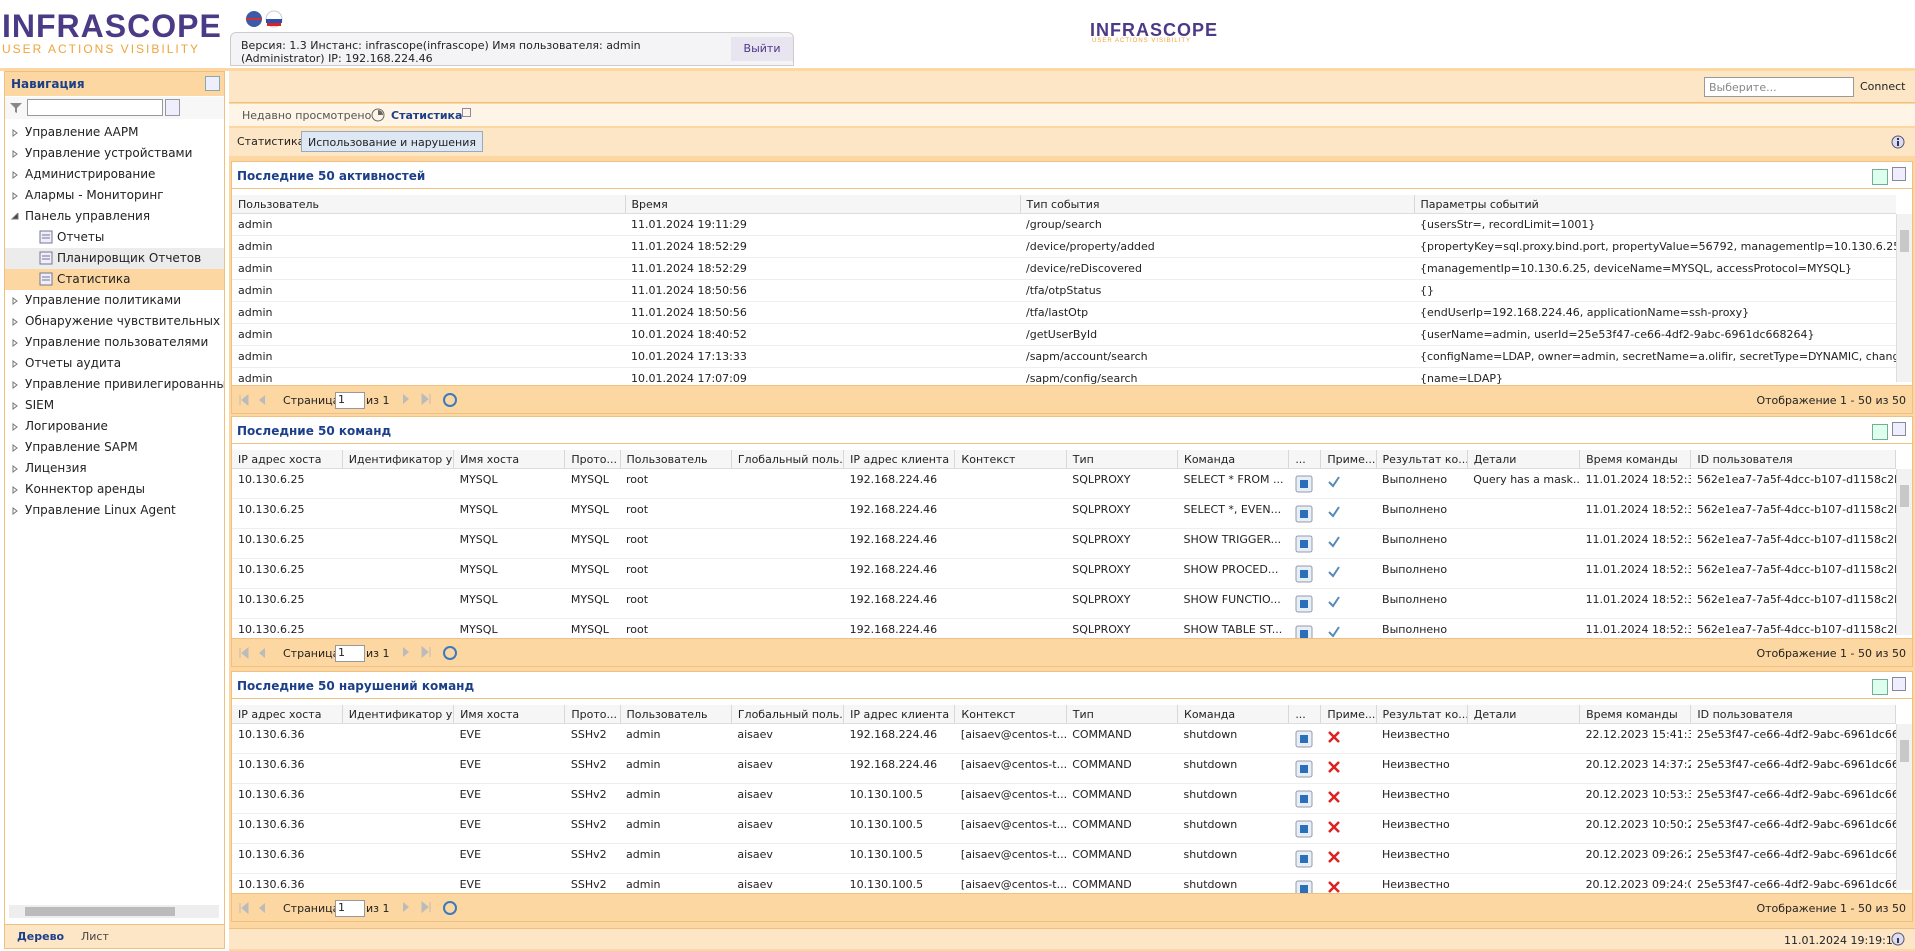 Image resolution: width=1915 pixels, height=951 pixels. Describe the element at coordinates (114, 258) in the screenshot. I see `nav-subitem: Планировщик Отчетов` at that location.